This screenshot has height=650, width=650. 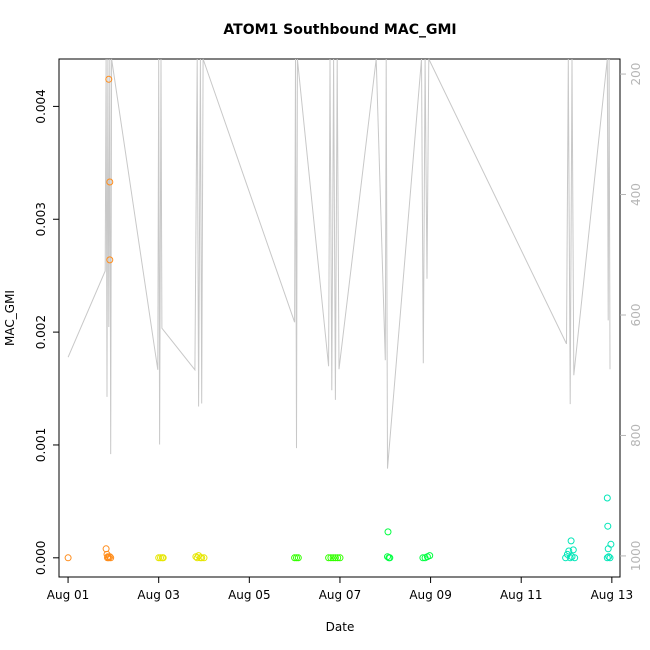 What do you see at coordinates (41, 445) in the screenshot?
I see `y-tick-label: 0.001` at bounding box center [41, 445].